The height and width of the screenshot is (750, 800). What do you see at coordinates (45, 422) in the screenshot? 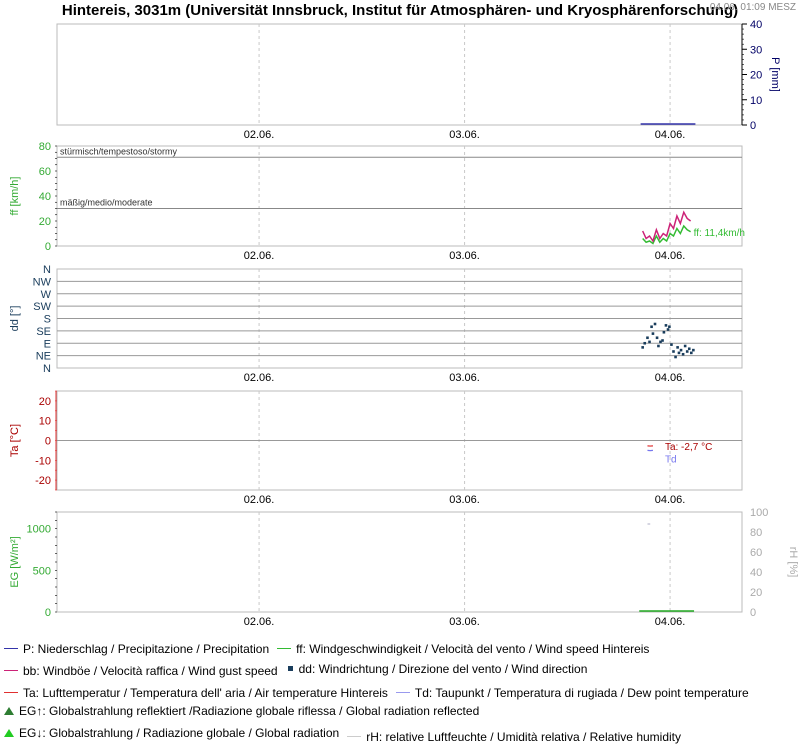
I see `temperature-y-tick-label: 10` at bounding box center [45, 422].